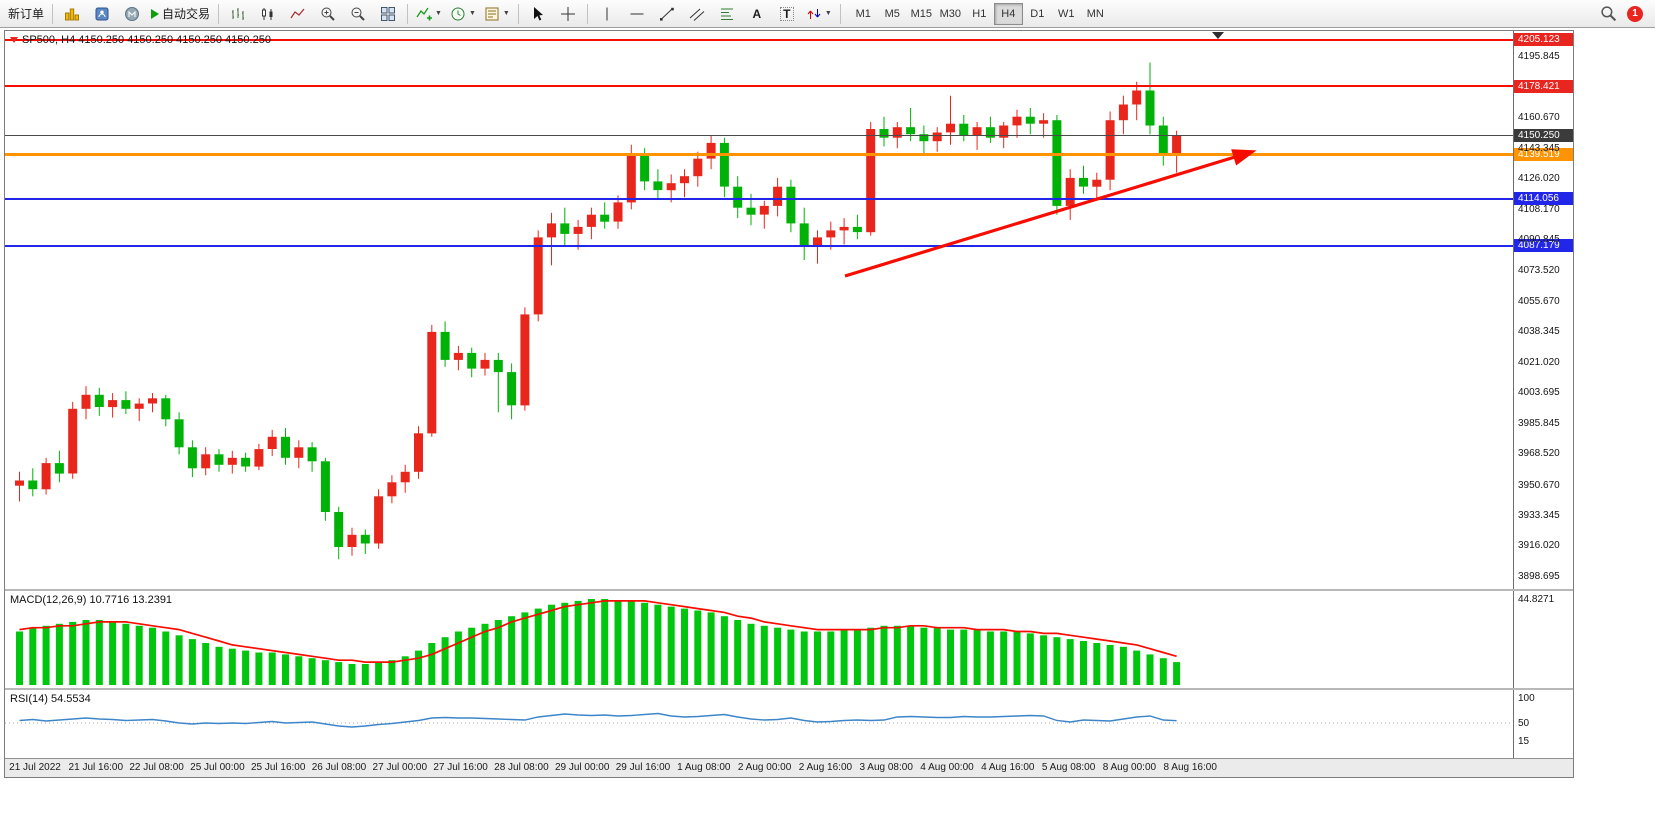 Image resolution: width=1655 pixels, height=825 pixels. Describe the element at coordinates (1526, 698) in the screenshot. I see `rsi-axis-label: 100` at that location.